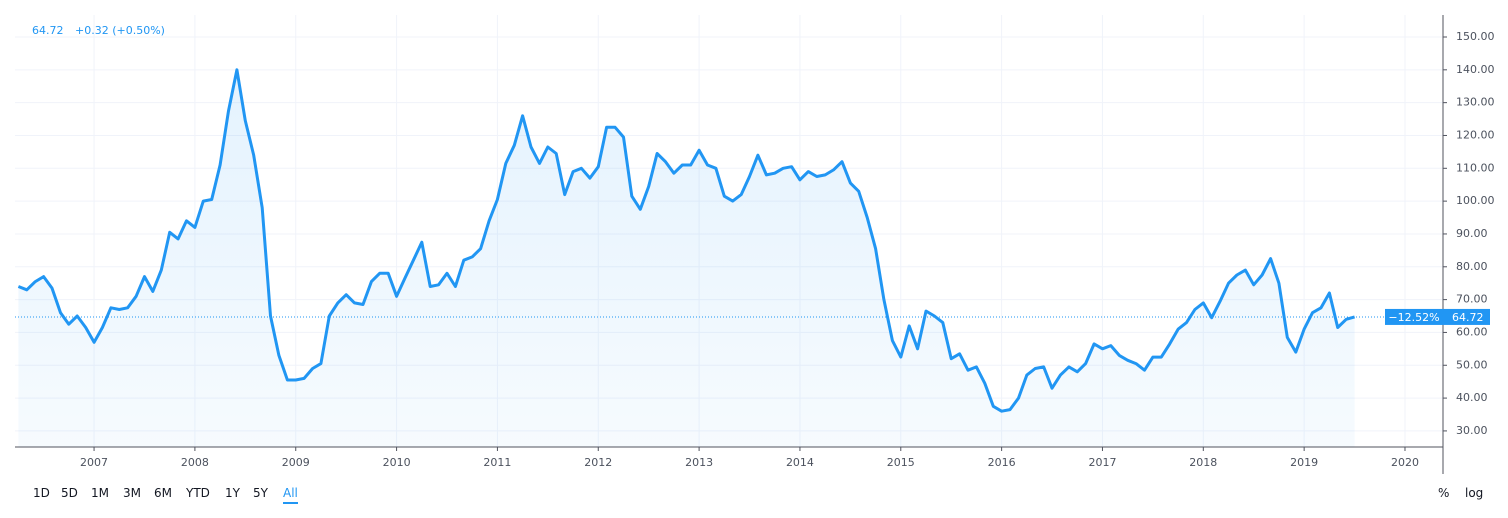  What do you see at coordinates (1472, 299) in the screenshot?
I see `y-tick-label: 70.00` at bounding box center [1472, 299].